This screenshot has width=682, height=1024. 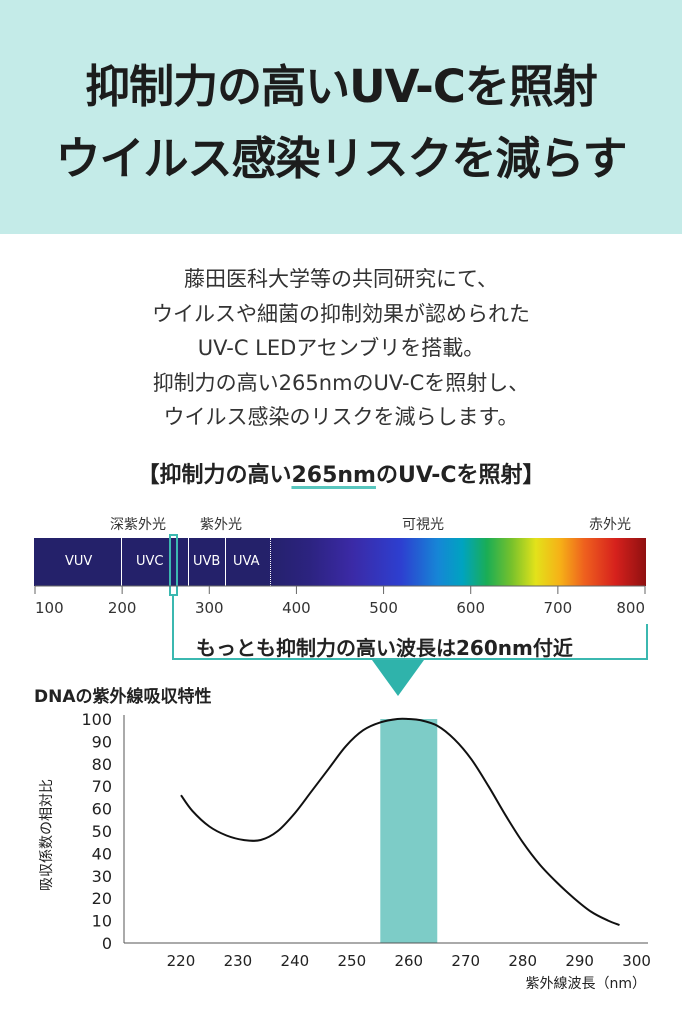 What do you see at coordinates (341, 417) in the screenshot?
I see `intro-line: ウイルス感染のリスクを減らします。` at bounding box center [341, 417].